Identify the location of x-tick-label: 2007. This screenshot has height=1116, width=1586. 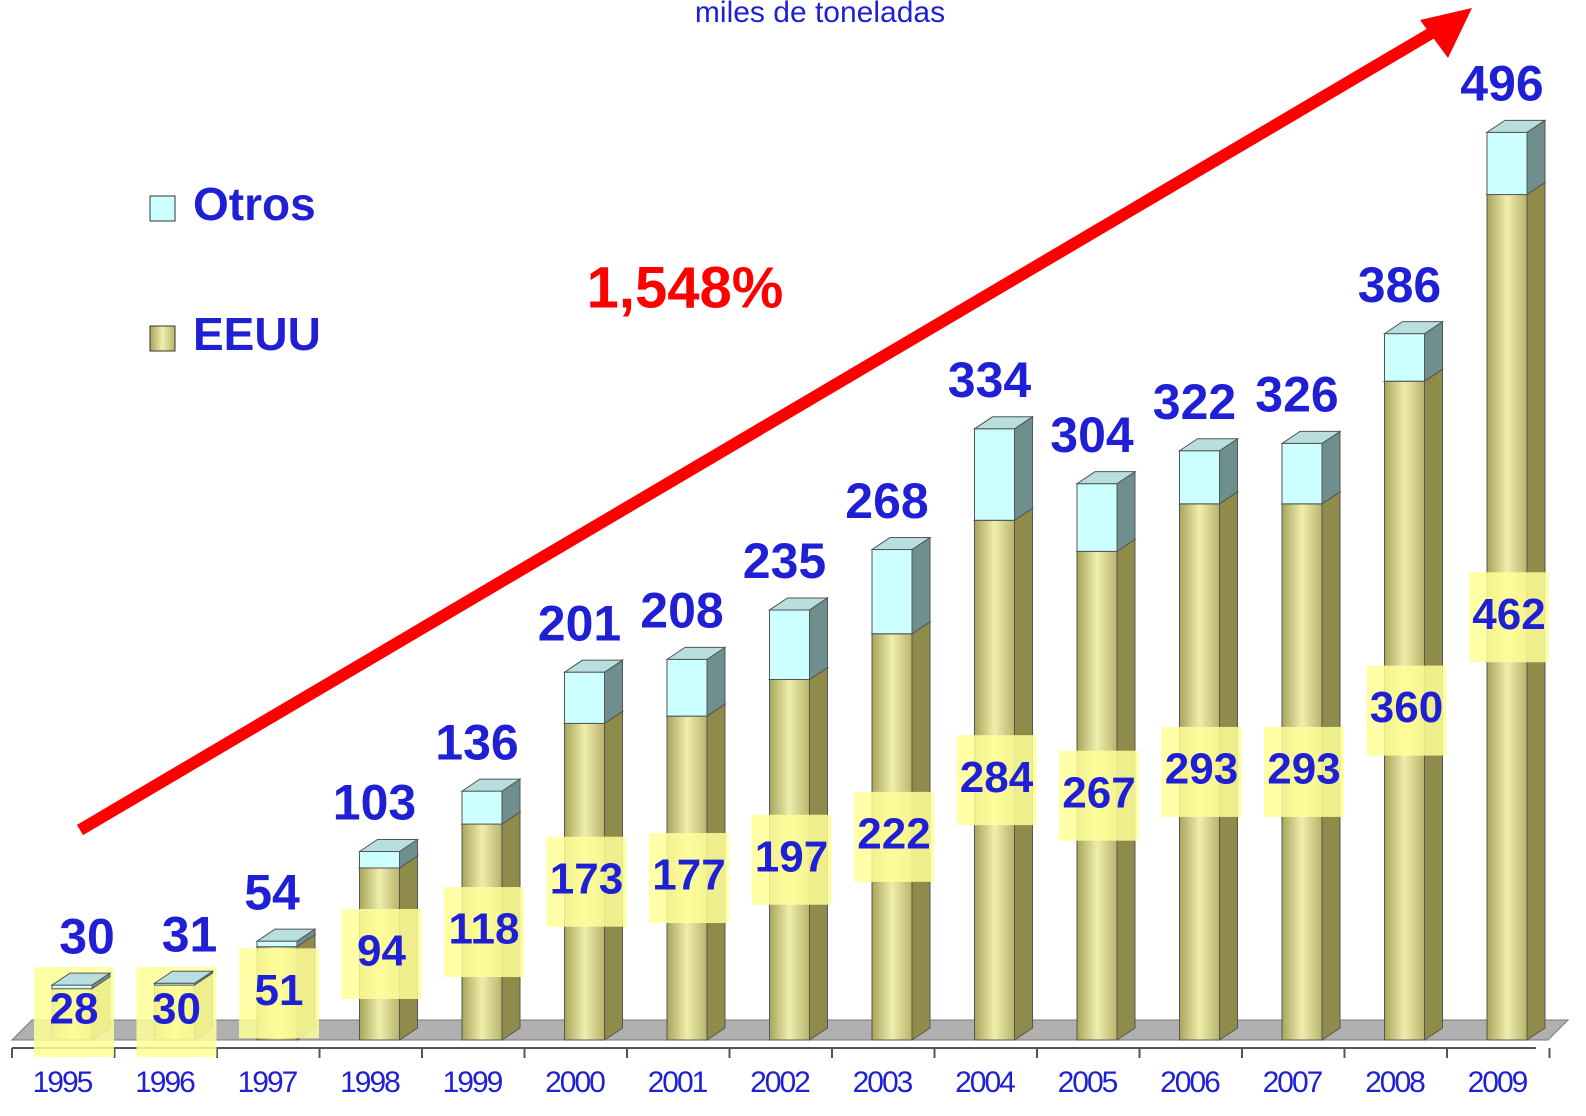
(1293, 1082).